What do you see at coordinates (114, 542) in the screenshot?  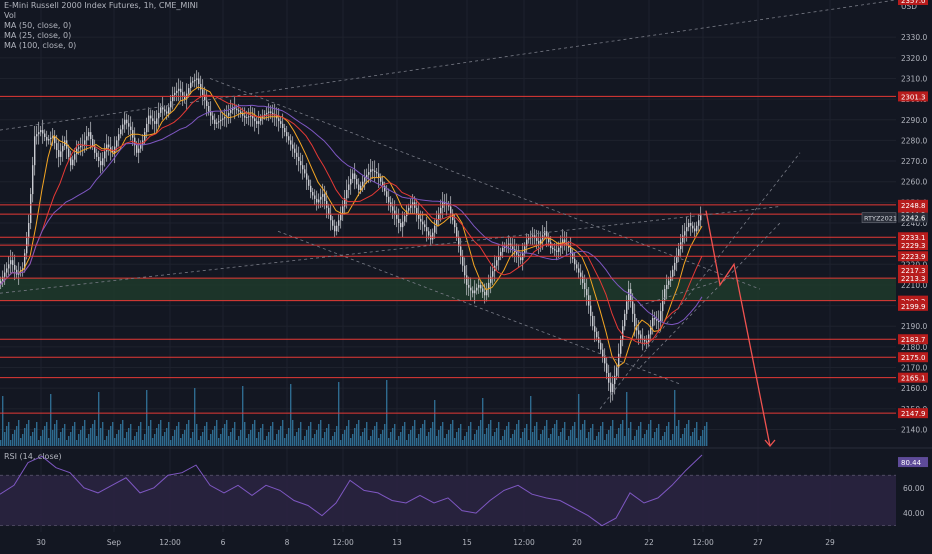 I see `time-tick-label: Sep` at bounding box center [114, 542].